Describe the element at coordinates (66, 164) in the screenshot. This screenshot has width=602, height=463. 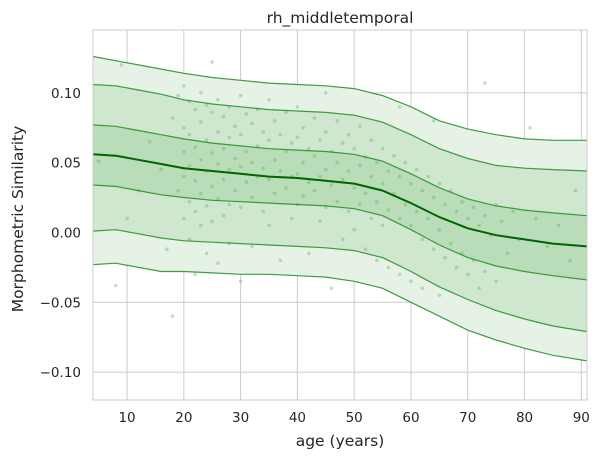
I see `y-tick-label: 0.05` at that location.